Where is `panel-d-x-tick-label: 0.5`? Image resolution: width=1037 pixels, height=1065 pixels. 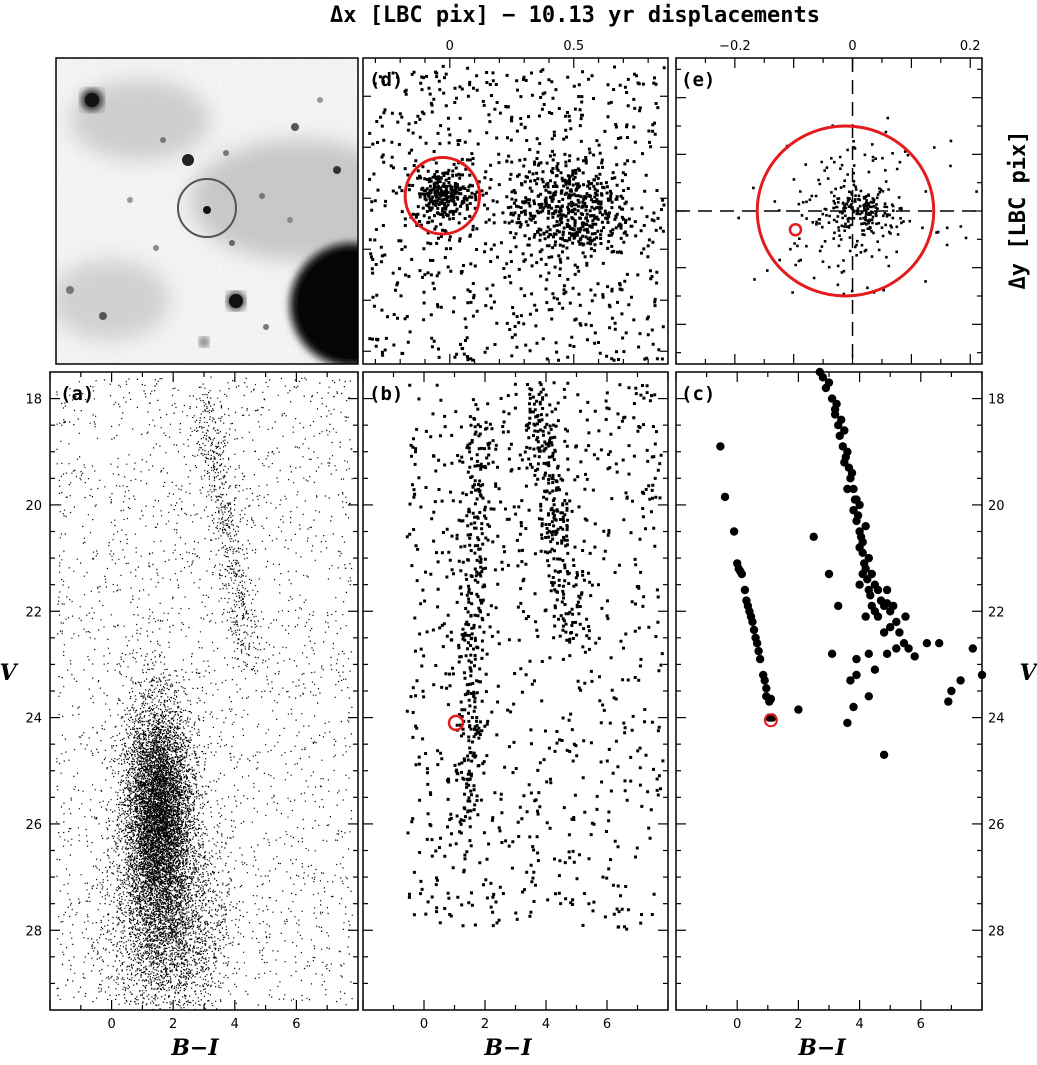
panel-d-x-tick-label: 0.5 is located at coordinates (573, 46).